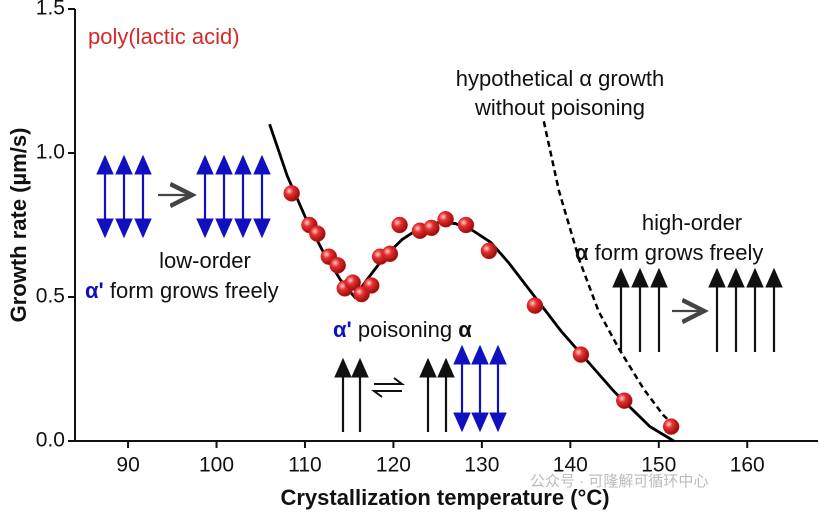 The image size is (819, 513). What do you see at coordinates (481, 465) in the screenshot?
I see `x-tick-label: 130` at bounding box center [481, 465].